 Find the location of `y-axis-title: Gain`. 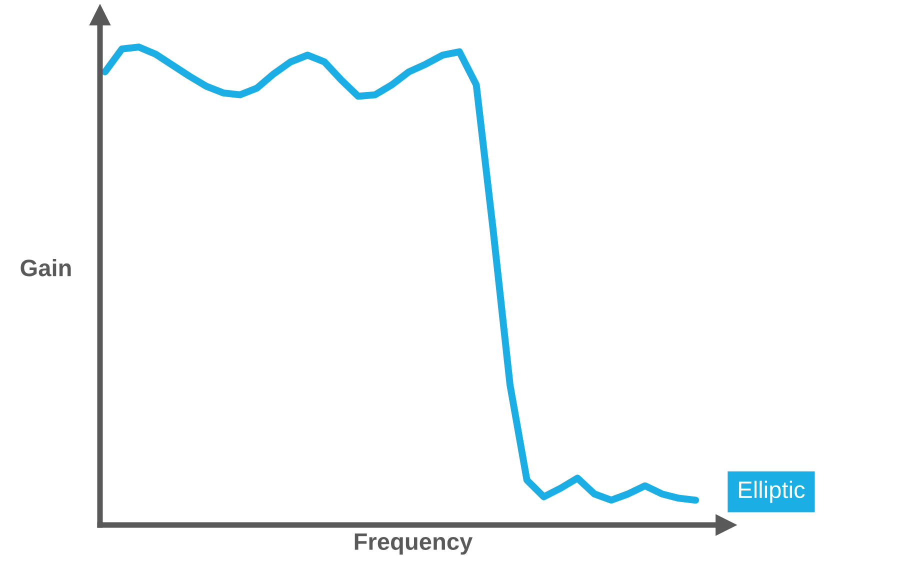

y-axis-title: Gain is located at coordinates (45, 267).